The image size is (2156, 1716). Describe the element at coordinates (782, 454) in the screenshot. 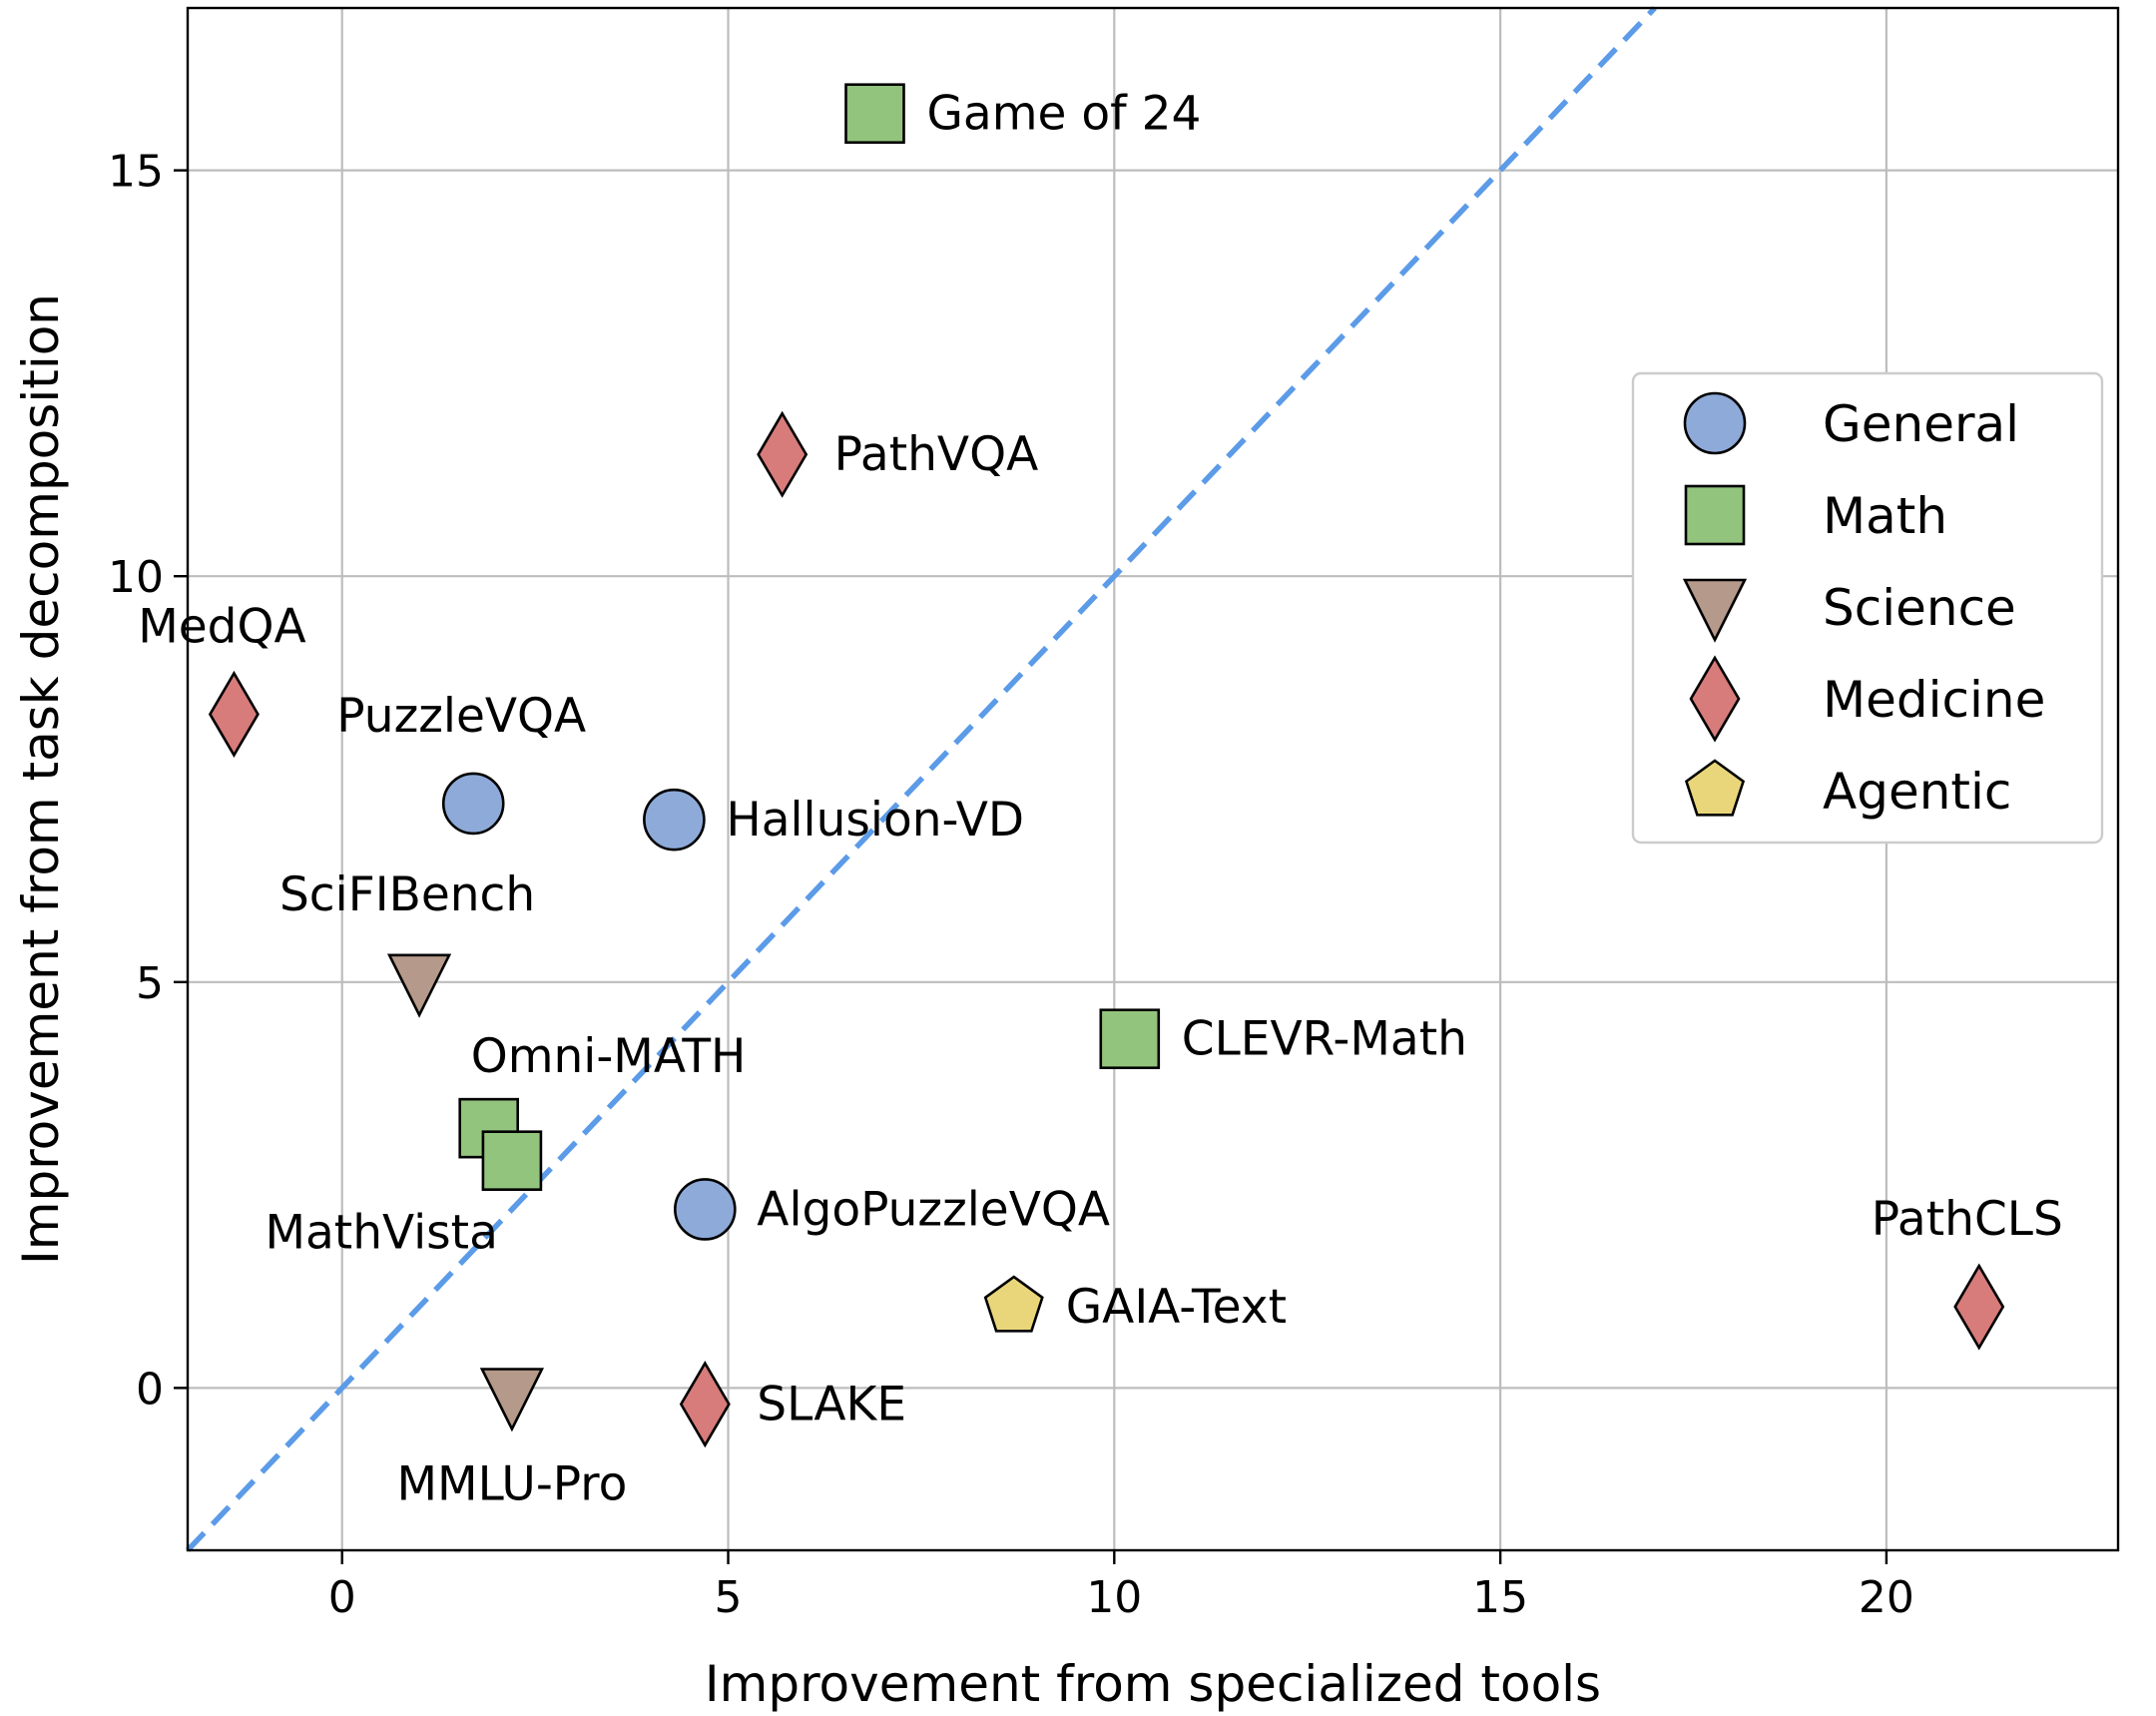

I see `point-pathvqa` at that location.